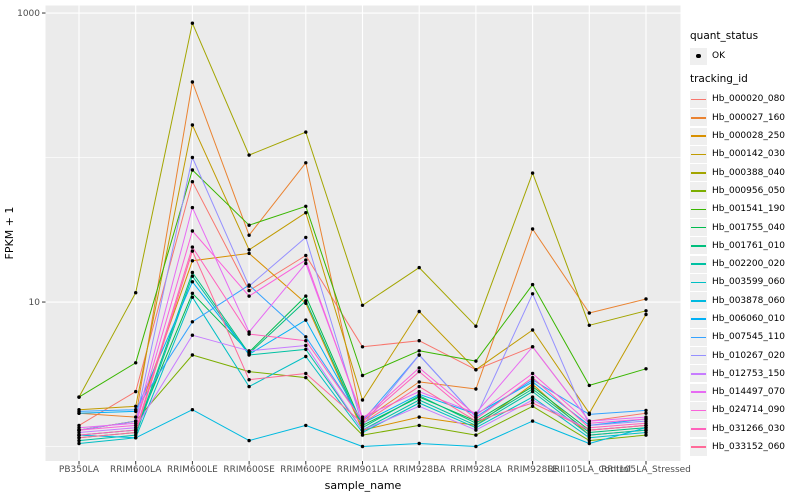  I want to click on legend-item-ok: OK, so click(745, 56).